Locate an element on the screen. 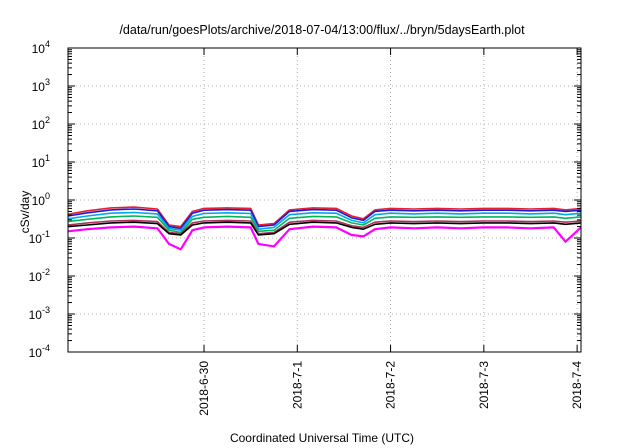 The height and width of the screenshot is (448, 640). series-lines is located at coordinates (324, 228).